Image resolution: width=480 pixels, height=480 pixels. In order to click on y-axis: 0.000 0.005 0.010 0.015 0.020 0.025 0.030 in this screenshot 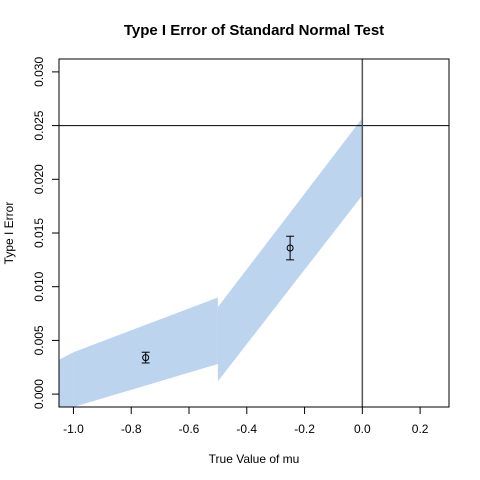, I will do `click(45, 233)`.